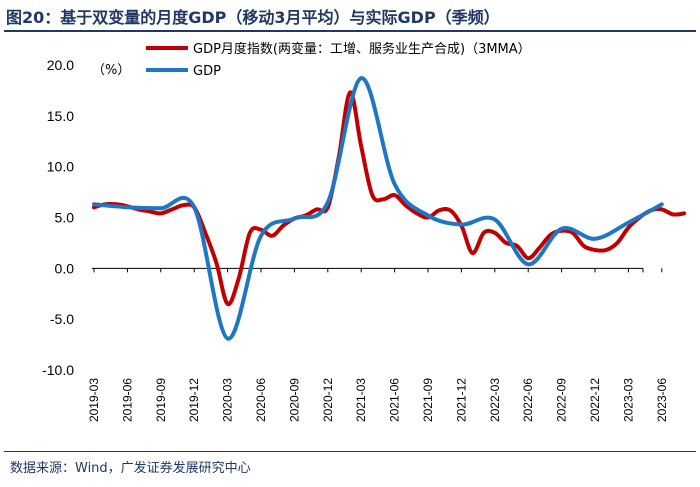 This screenshot has width=700, height=487. What do you see at coordinates (595, 400) in the screenshot?
I see `x-tick-label: 2022-12` at bounding box center [595, 400].